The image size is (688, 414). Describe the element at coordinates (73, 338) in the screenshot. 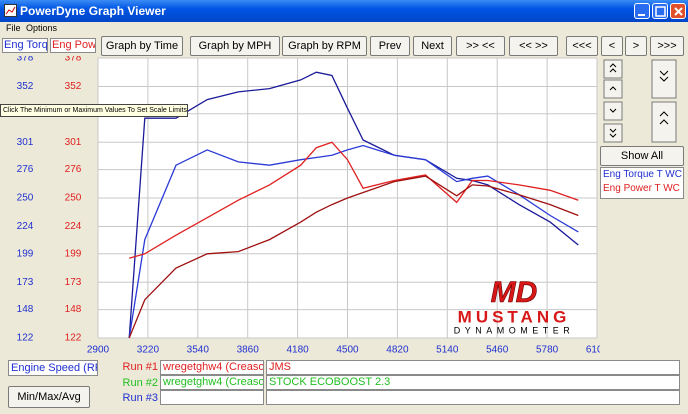

I see `y2-tick-label: 122` at that location.